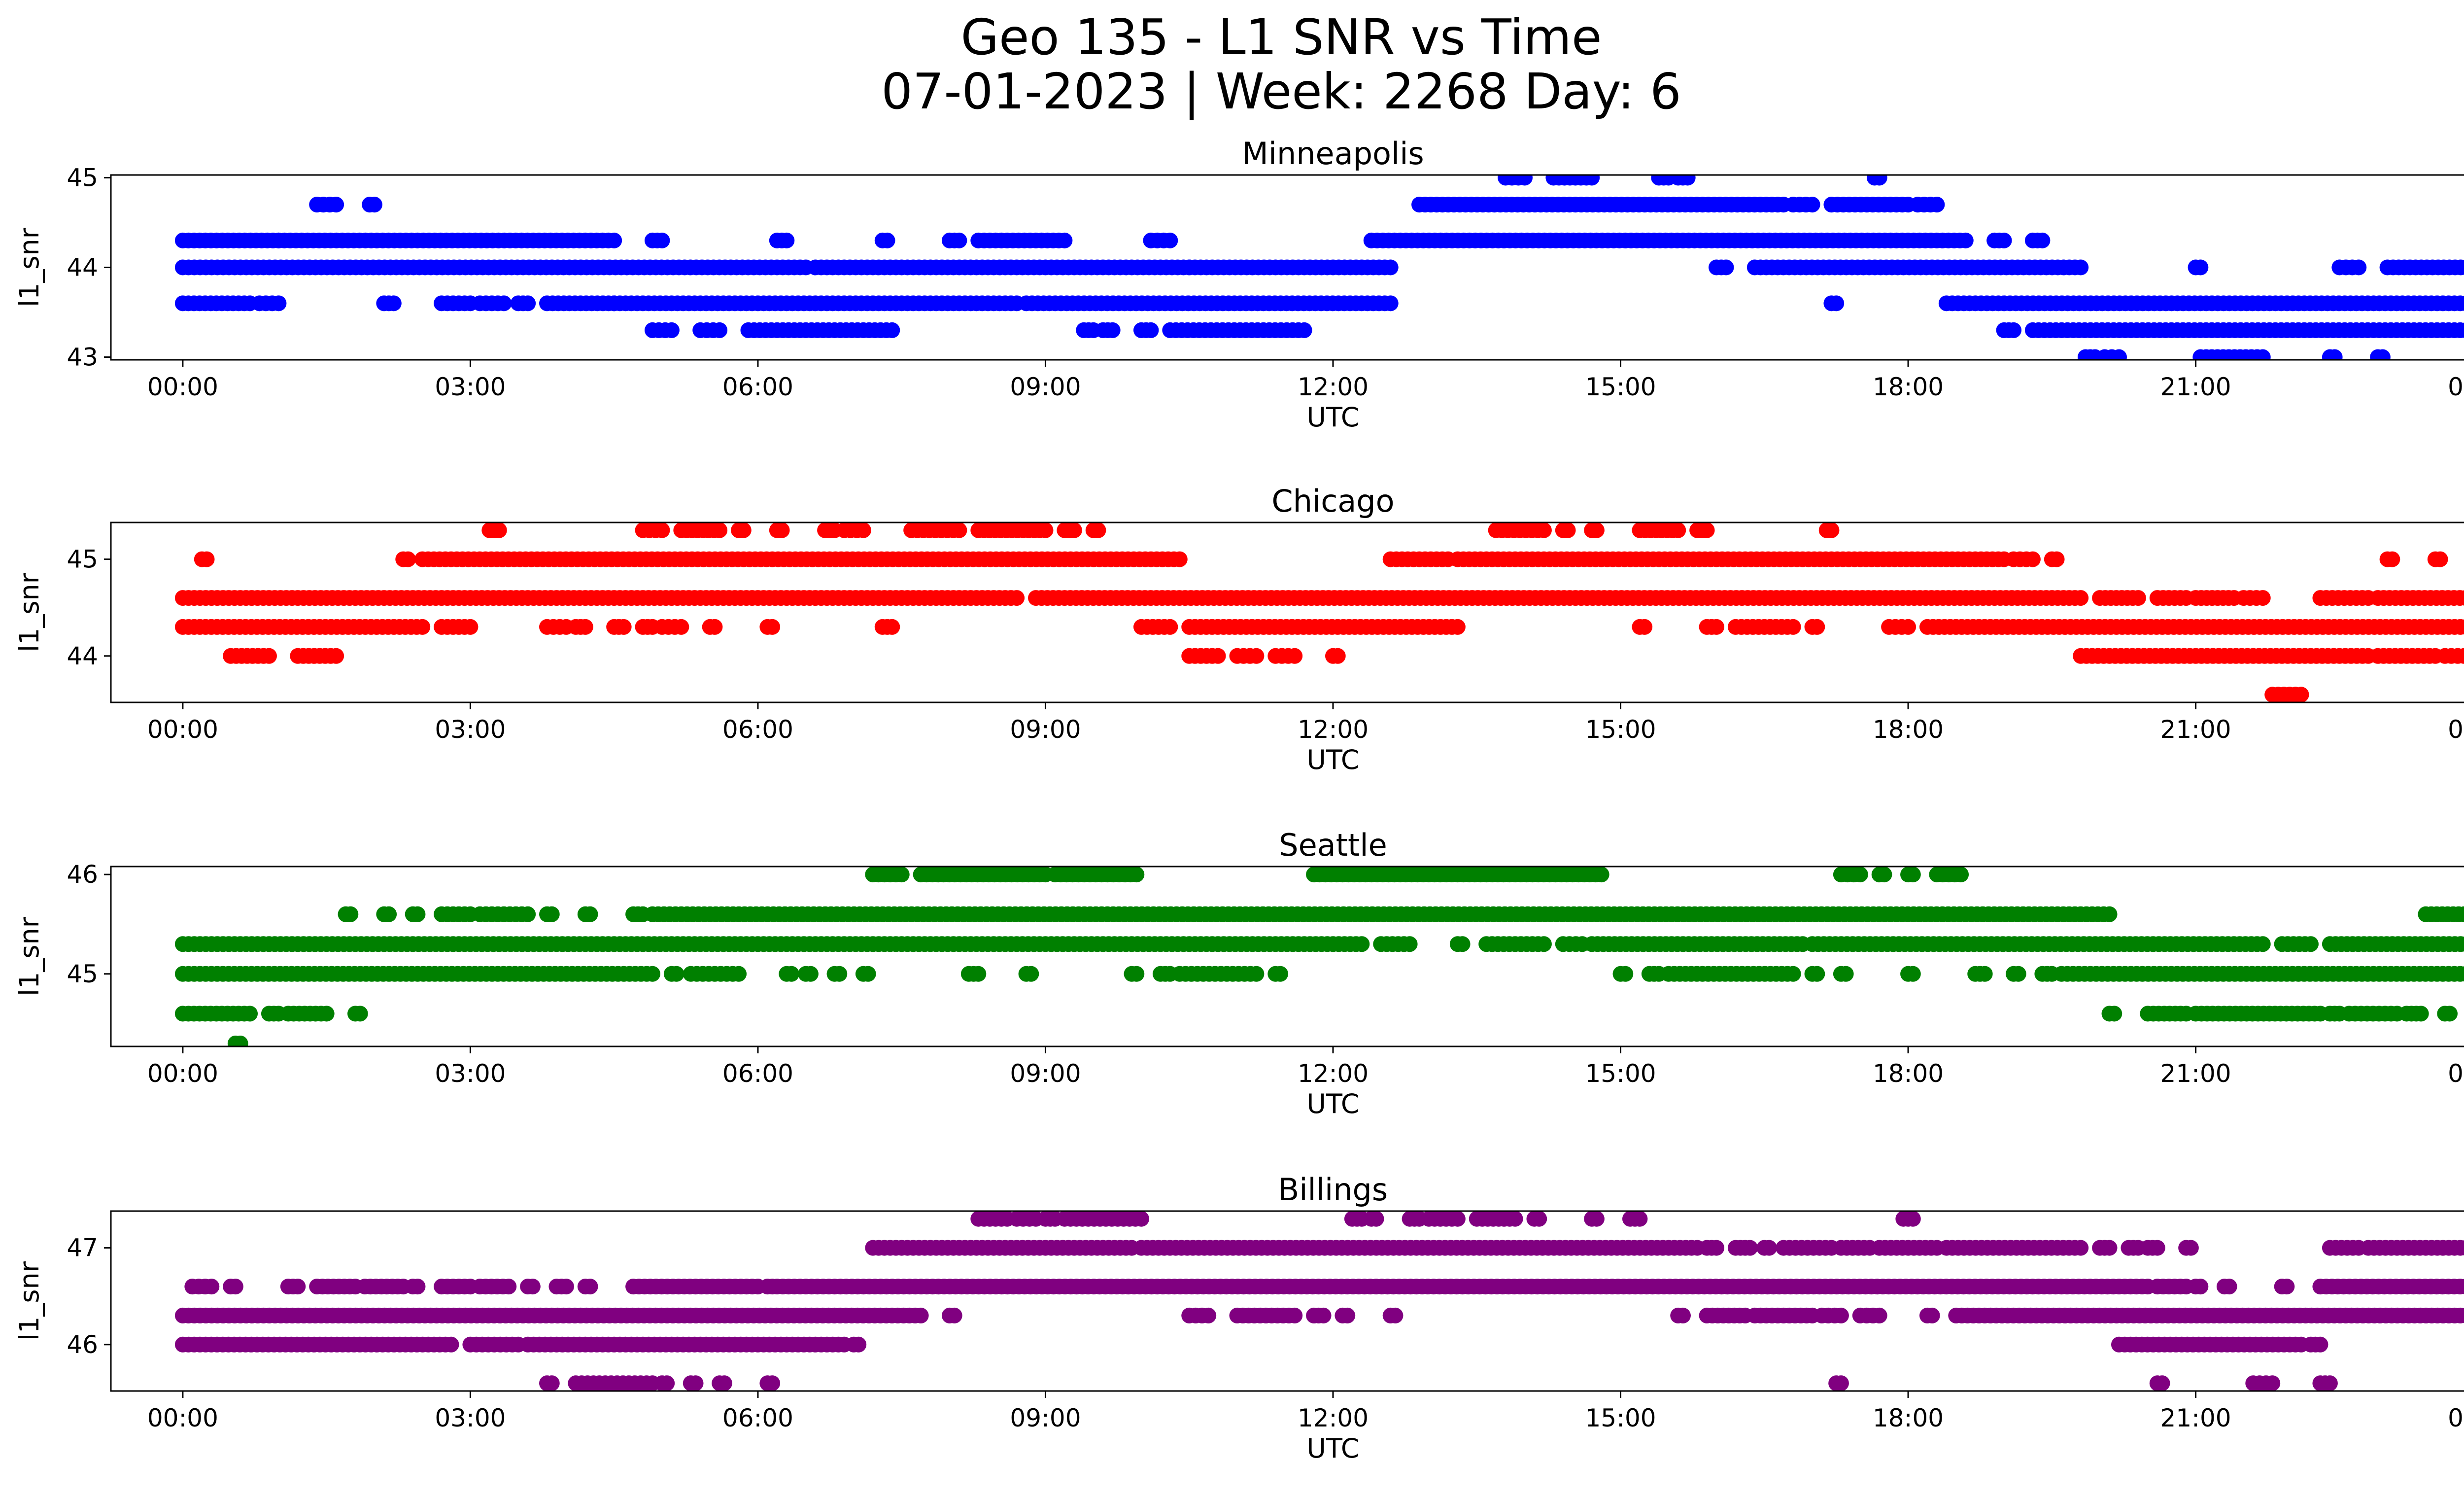 The height and width of the screenshot is (1495, 2464). I want to click on axes-frame, so click(1287, 1301).